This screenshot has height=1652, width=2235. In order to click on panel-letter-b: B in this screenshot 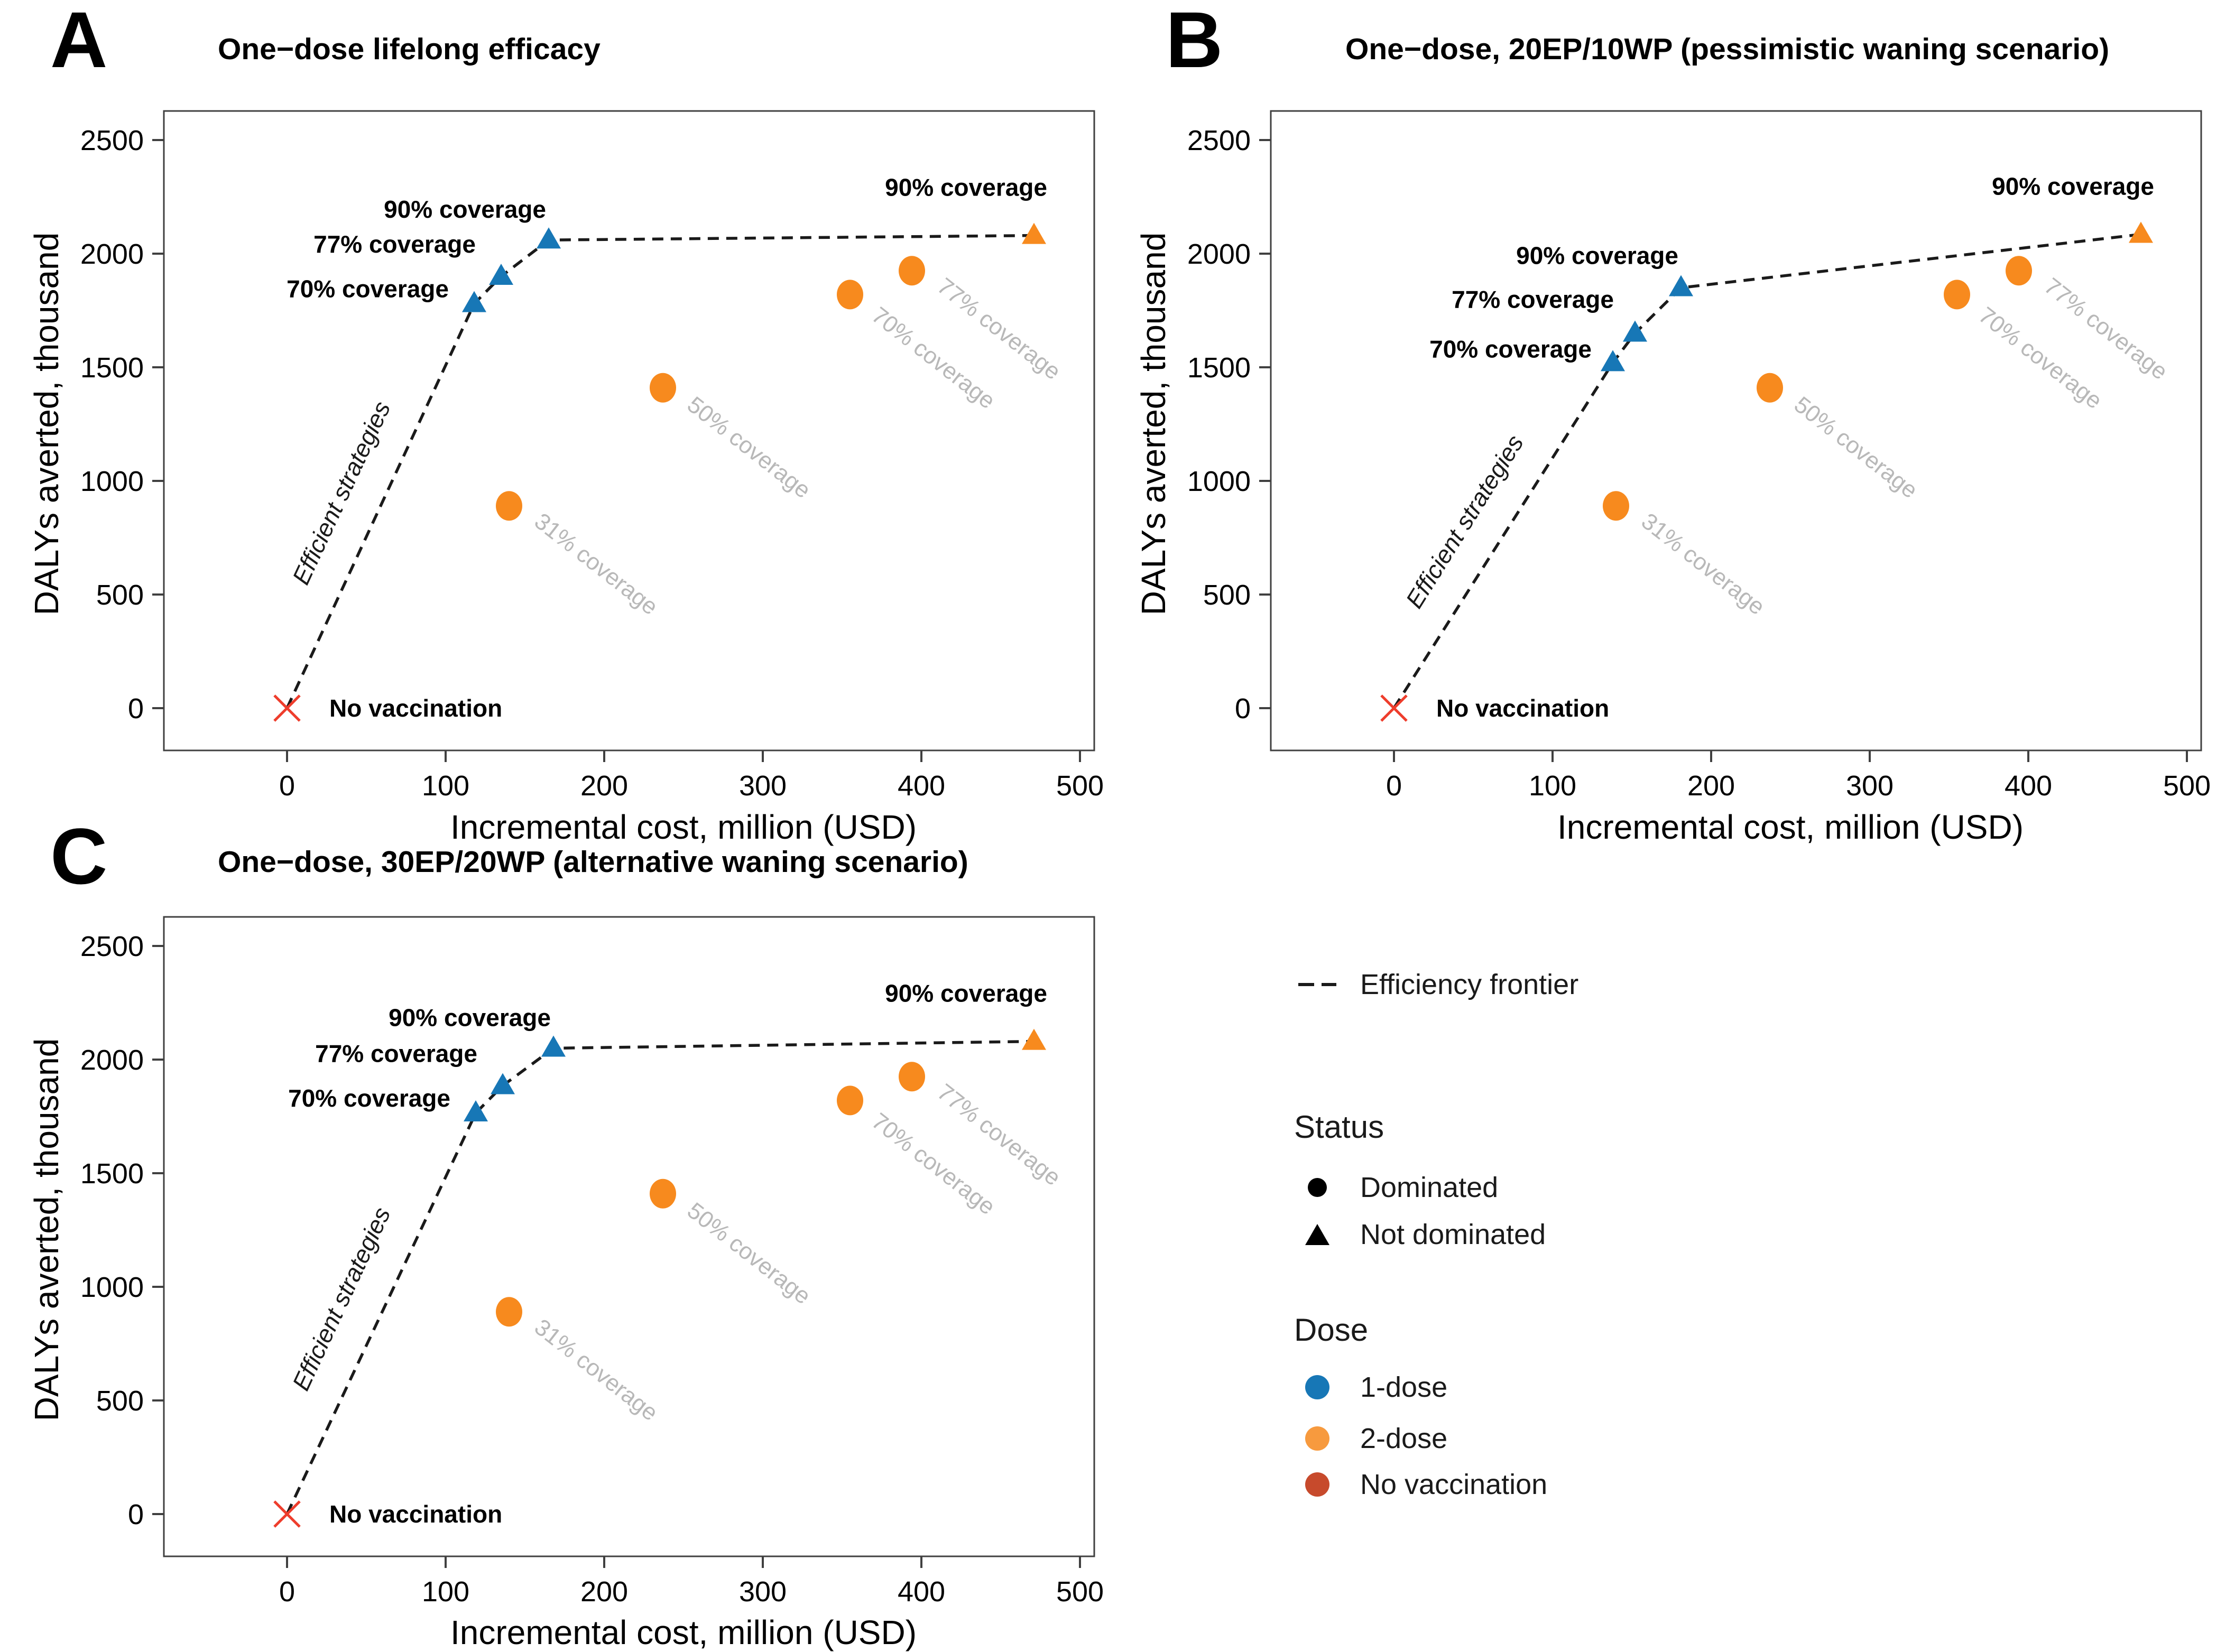, I will do `click(1194, 42)`.